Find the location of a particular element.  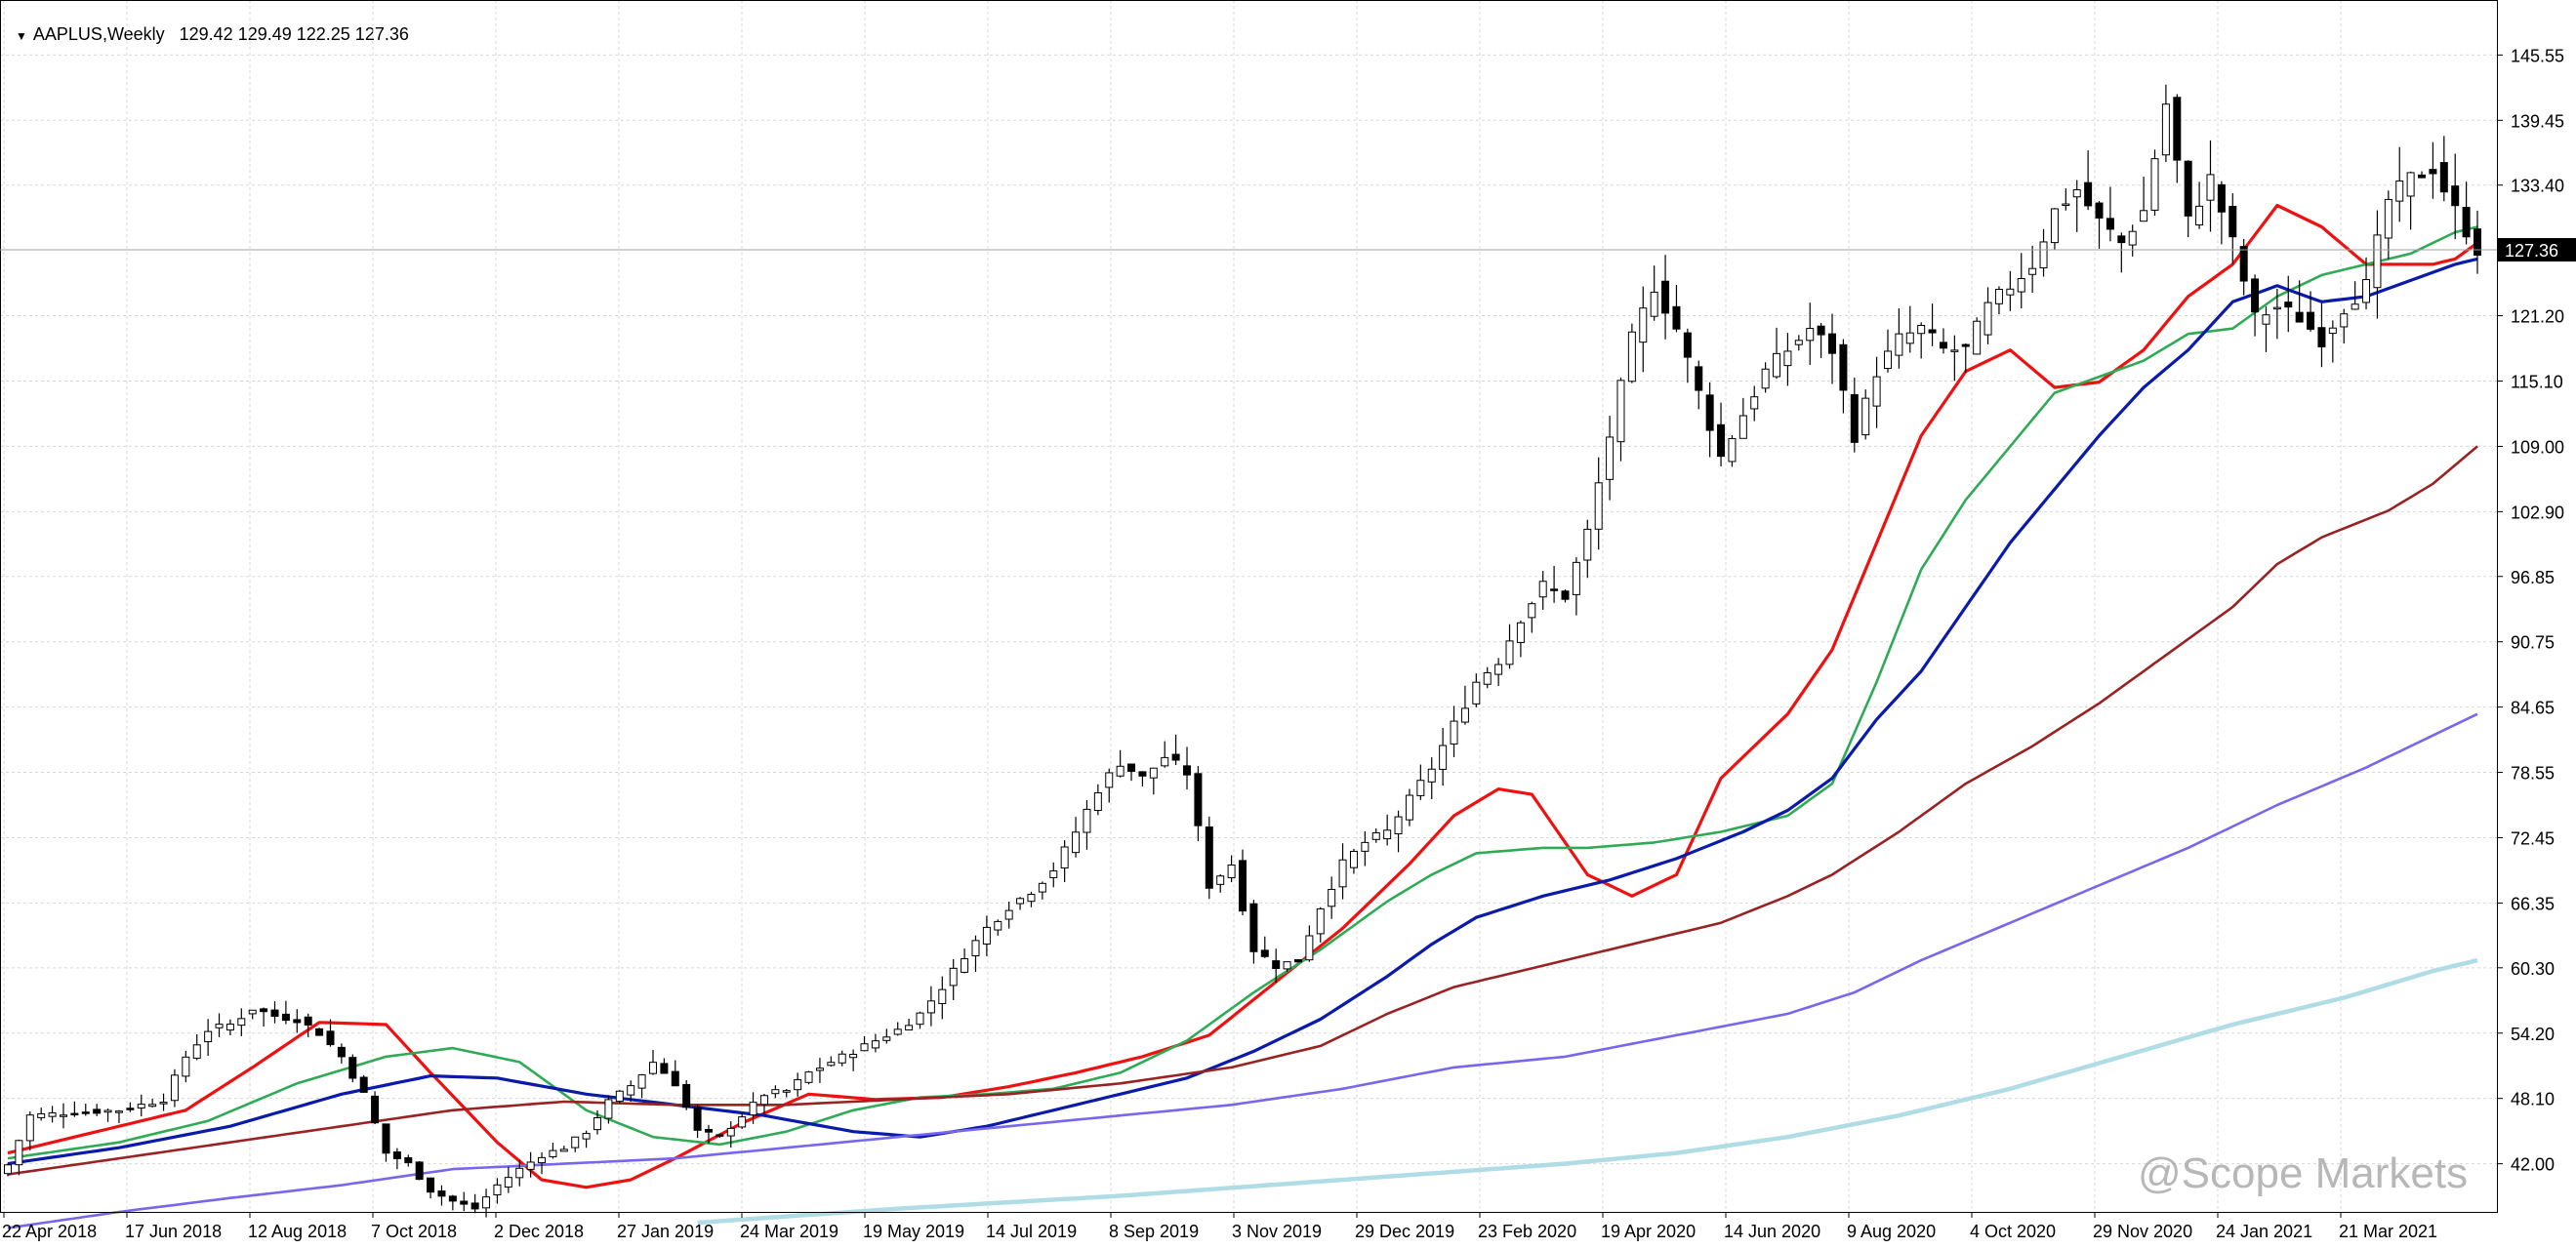

x-tick-label: 2 Dec 2018 is located at coordinates (539, 1231).